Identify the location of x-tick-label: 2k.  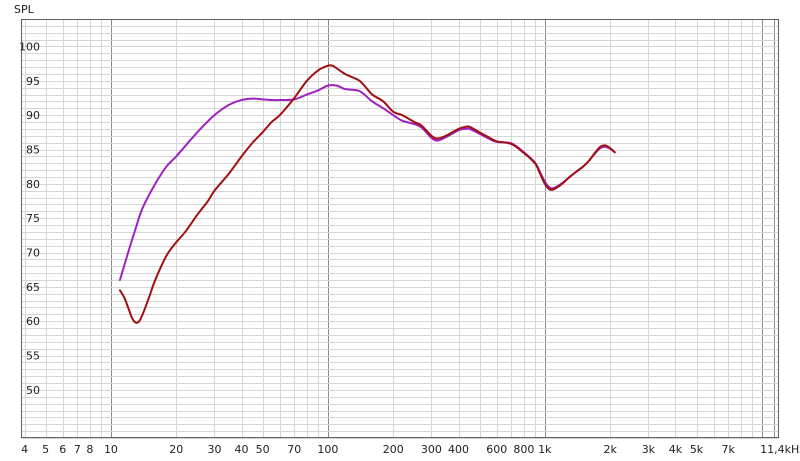
(610, 449).